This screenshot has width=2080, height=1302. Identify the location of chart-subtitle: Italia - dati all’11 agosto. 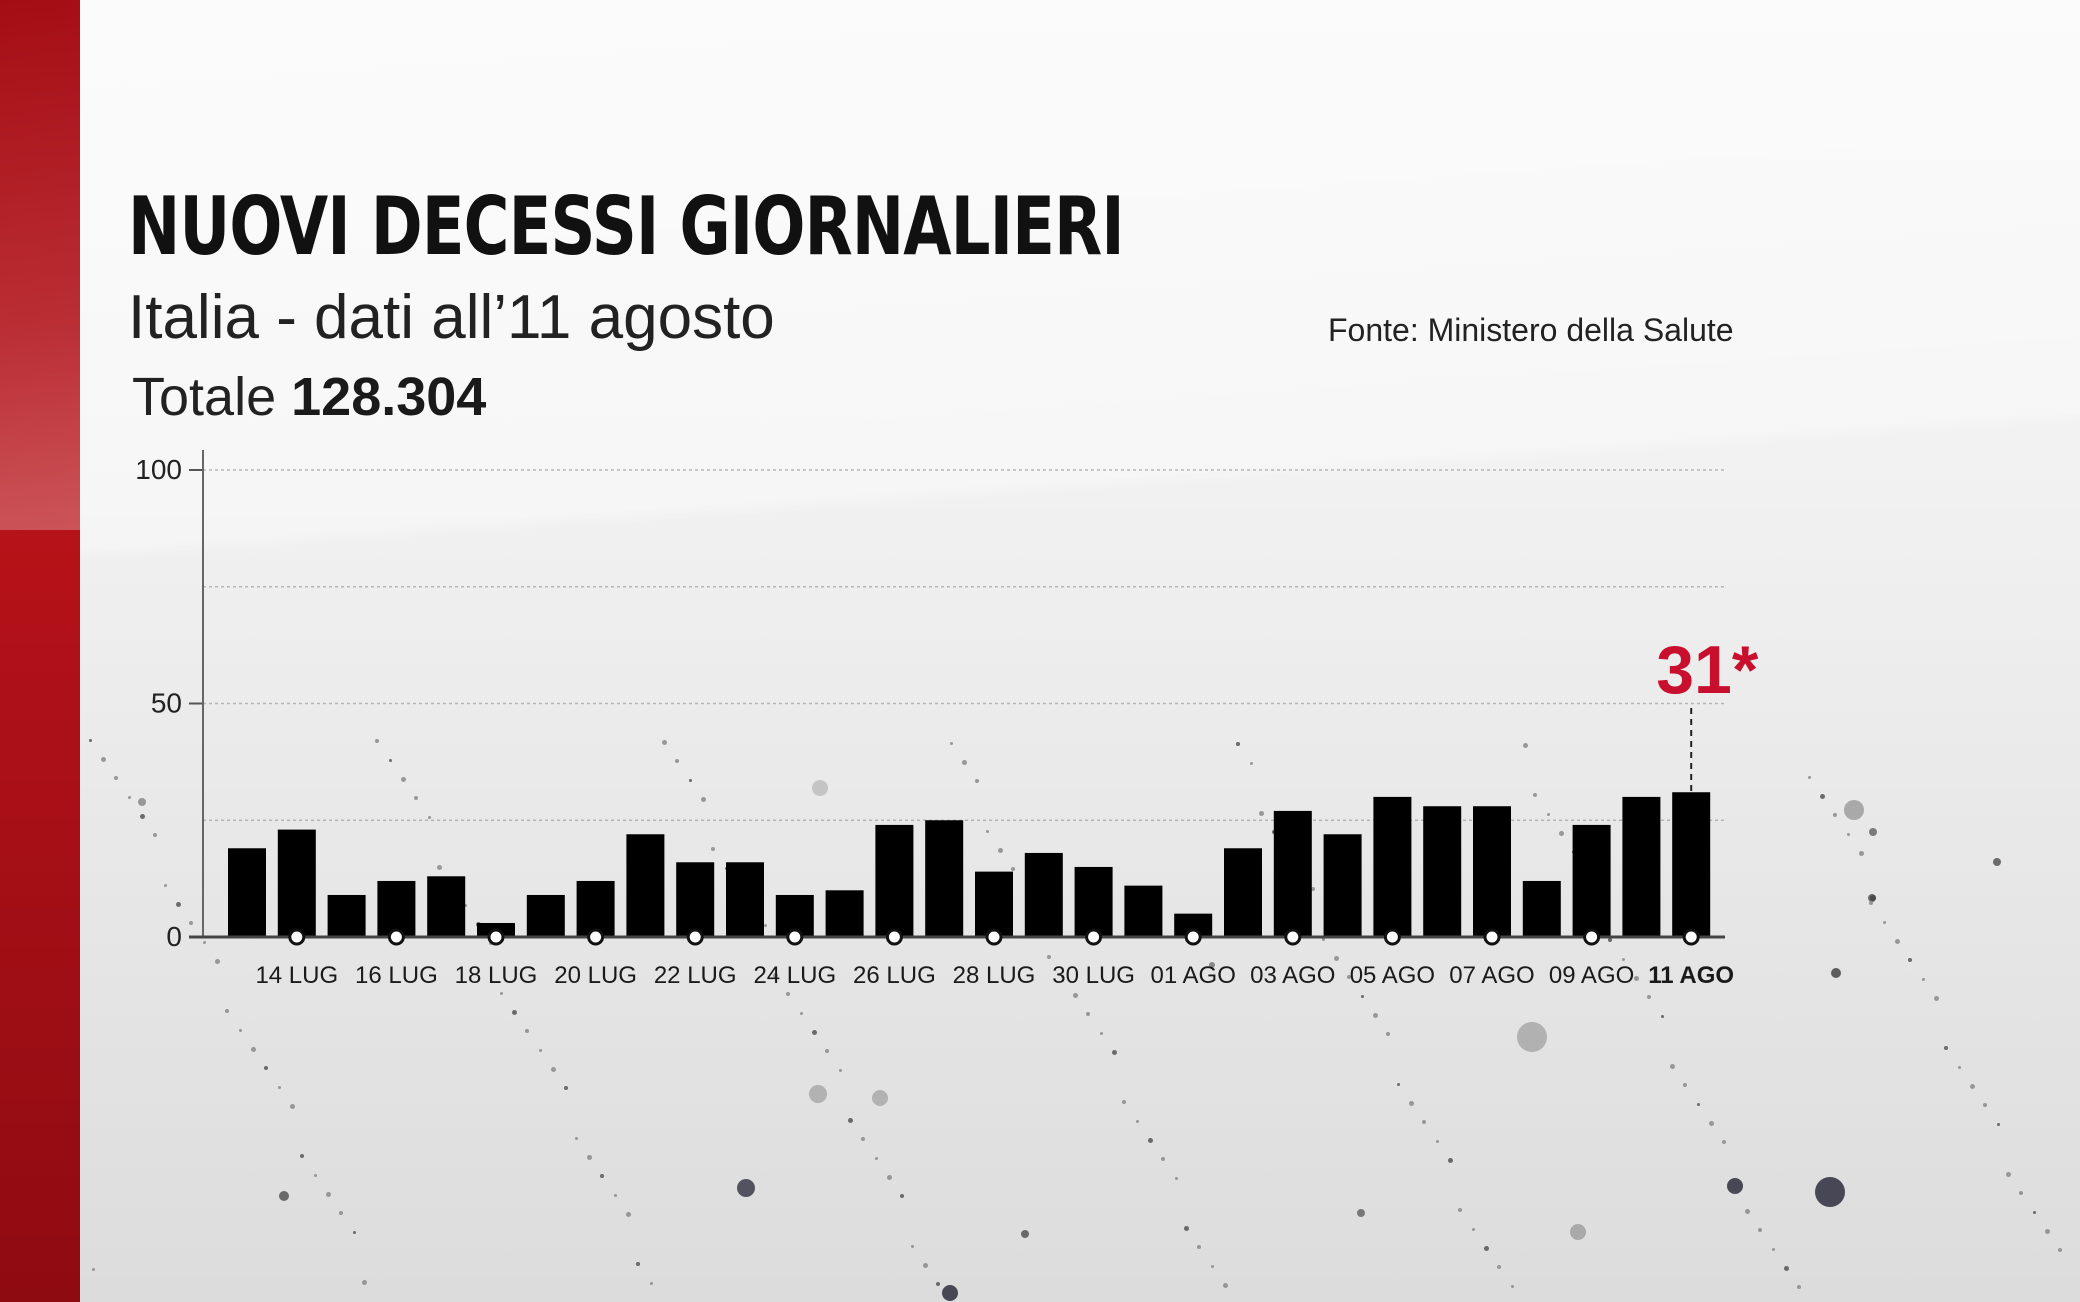
(451, 317).